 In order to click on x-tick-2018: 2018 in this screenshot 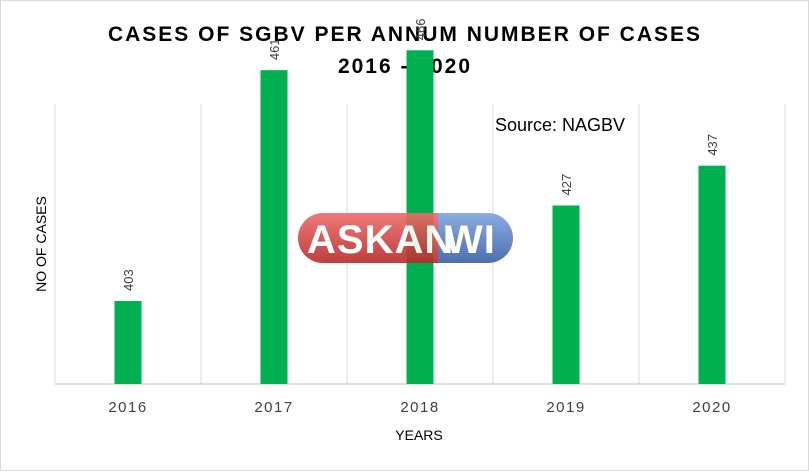, I will do `click(419, 407)`.